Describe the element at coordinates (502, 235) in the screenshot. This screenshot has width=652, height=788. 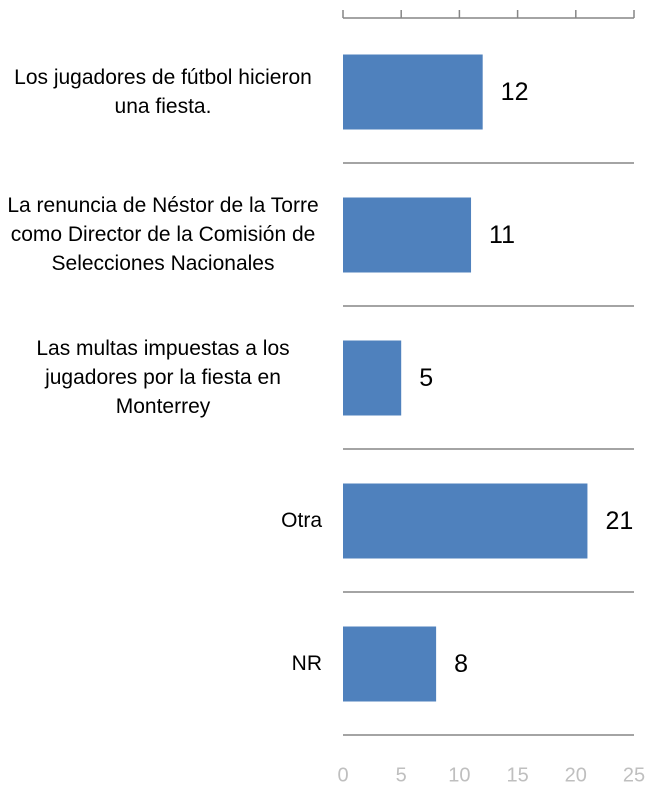
I see `value-label: 11` at that location.